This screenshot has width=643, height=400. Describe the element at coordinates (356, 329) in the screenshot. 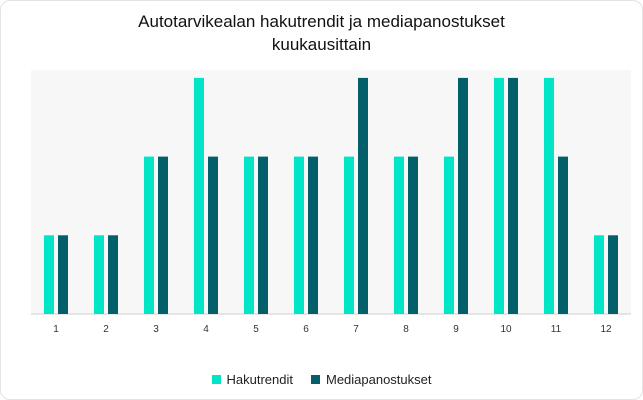

I see `x-tick-label-7: 7` at that location.